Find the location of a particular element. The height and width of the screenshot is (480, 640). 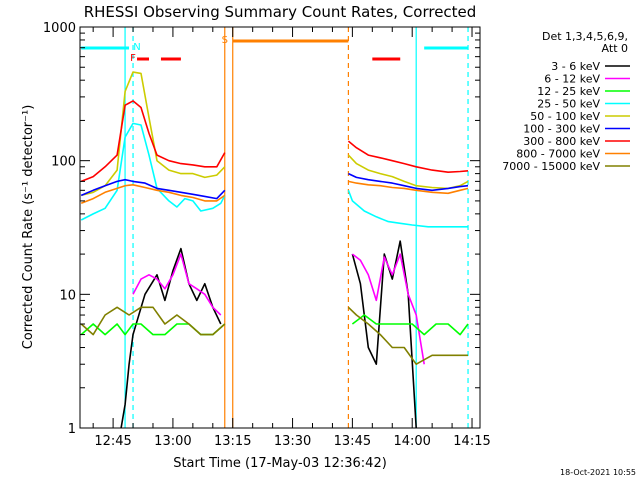

x-tick-label: 12:45 is located at coordinates (112, 441).